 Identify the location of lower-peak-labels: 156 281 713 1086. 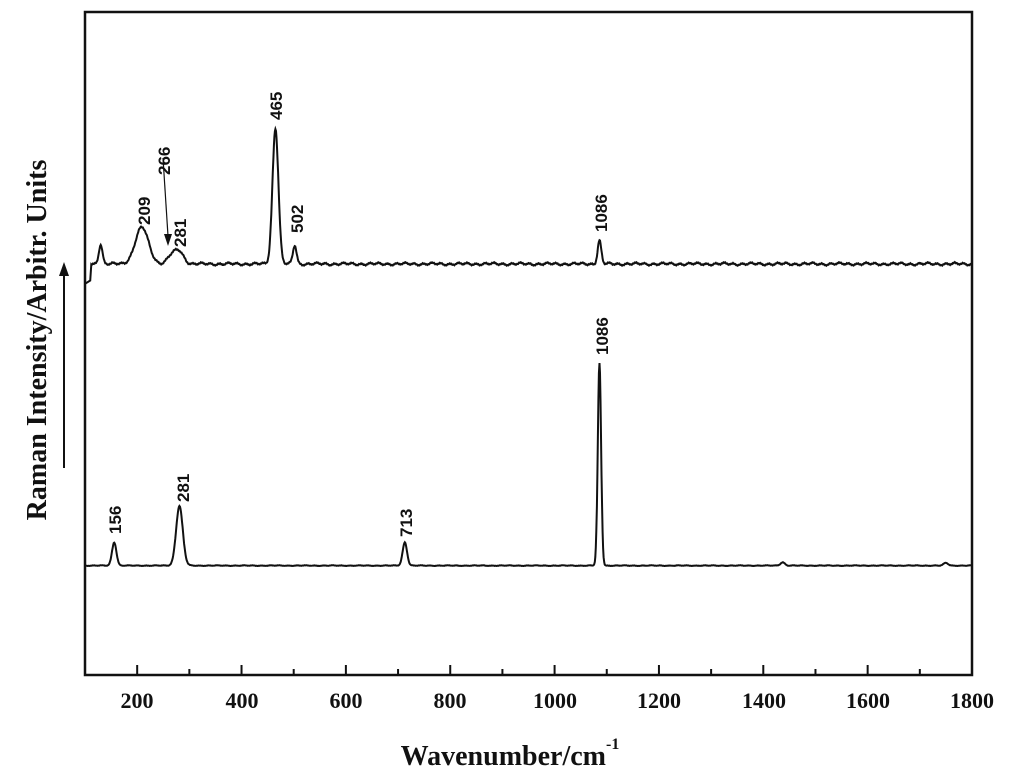
(359, 427).